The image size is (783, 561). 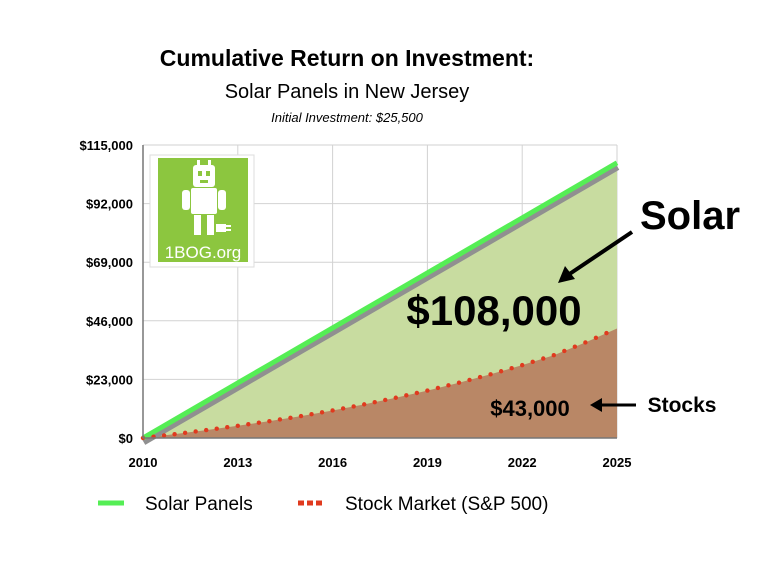 What do you see at coordinates (427, 462) in the screenshot?
I see `x-tick-label: 2019` at bounding box center [427, 462].